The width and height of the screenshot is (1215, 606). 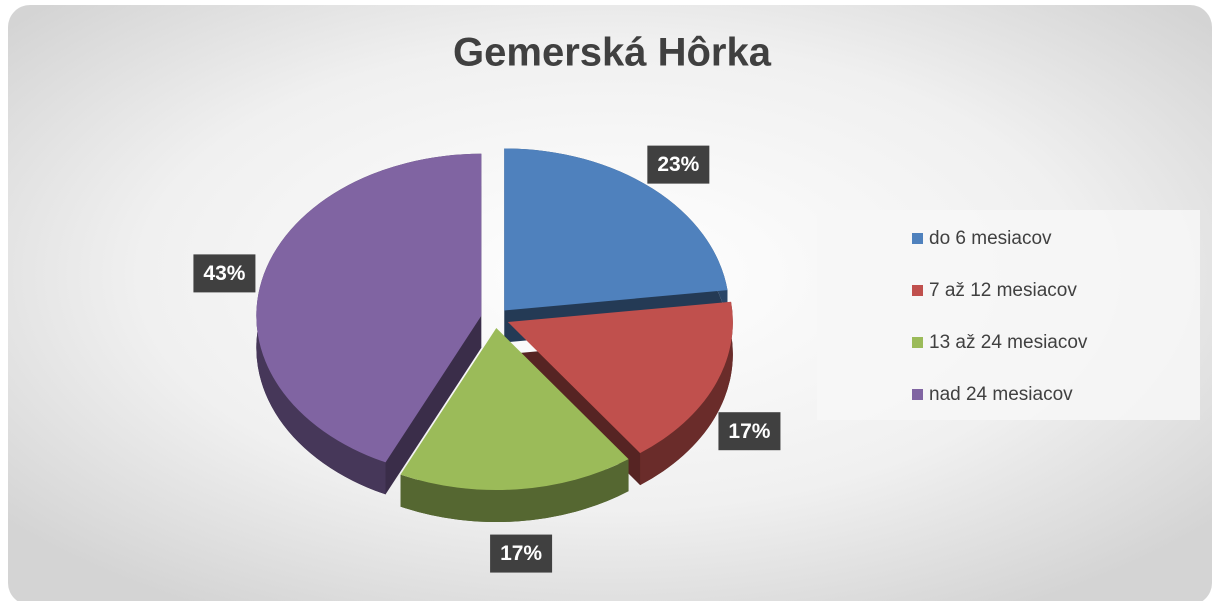 What do you see at coordinates (1001, 394) in the screenshot?
I see `legend-label: nad 24 mesiacov` at bounding box center [1001, 394].